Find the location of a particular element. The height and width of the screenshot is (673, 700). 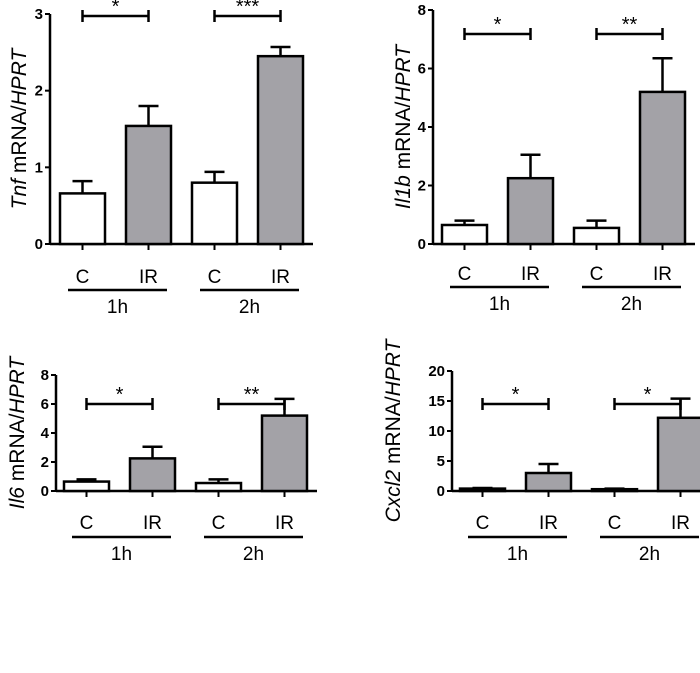

y-tick-label: 15 is located at coordinates (436, 401).